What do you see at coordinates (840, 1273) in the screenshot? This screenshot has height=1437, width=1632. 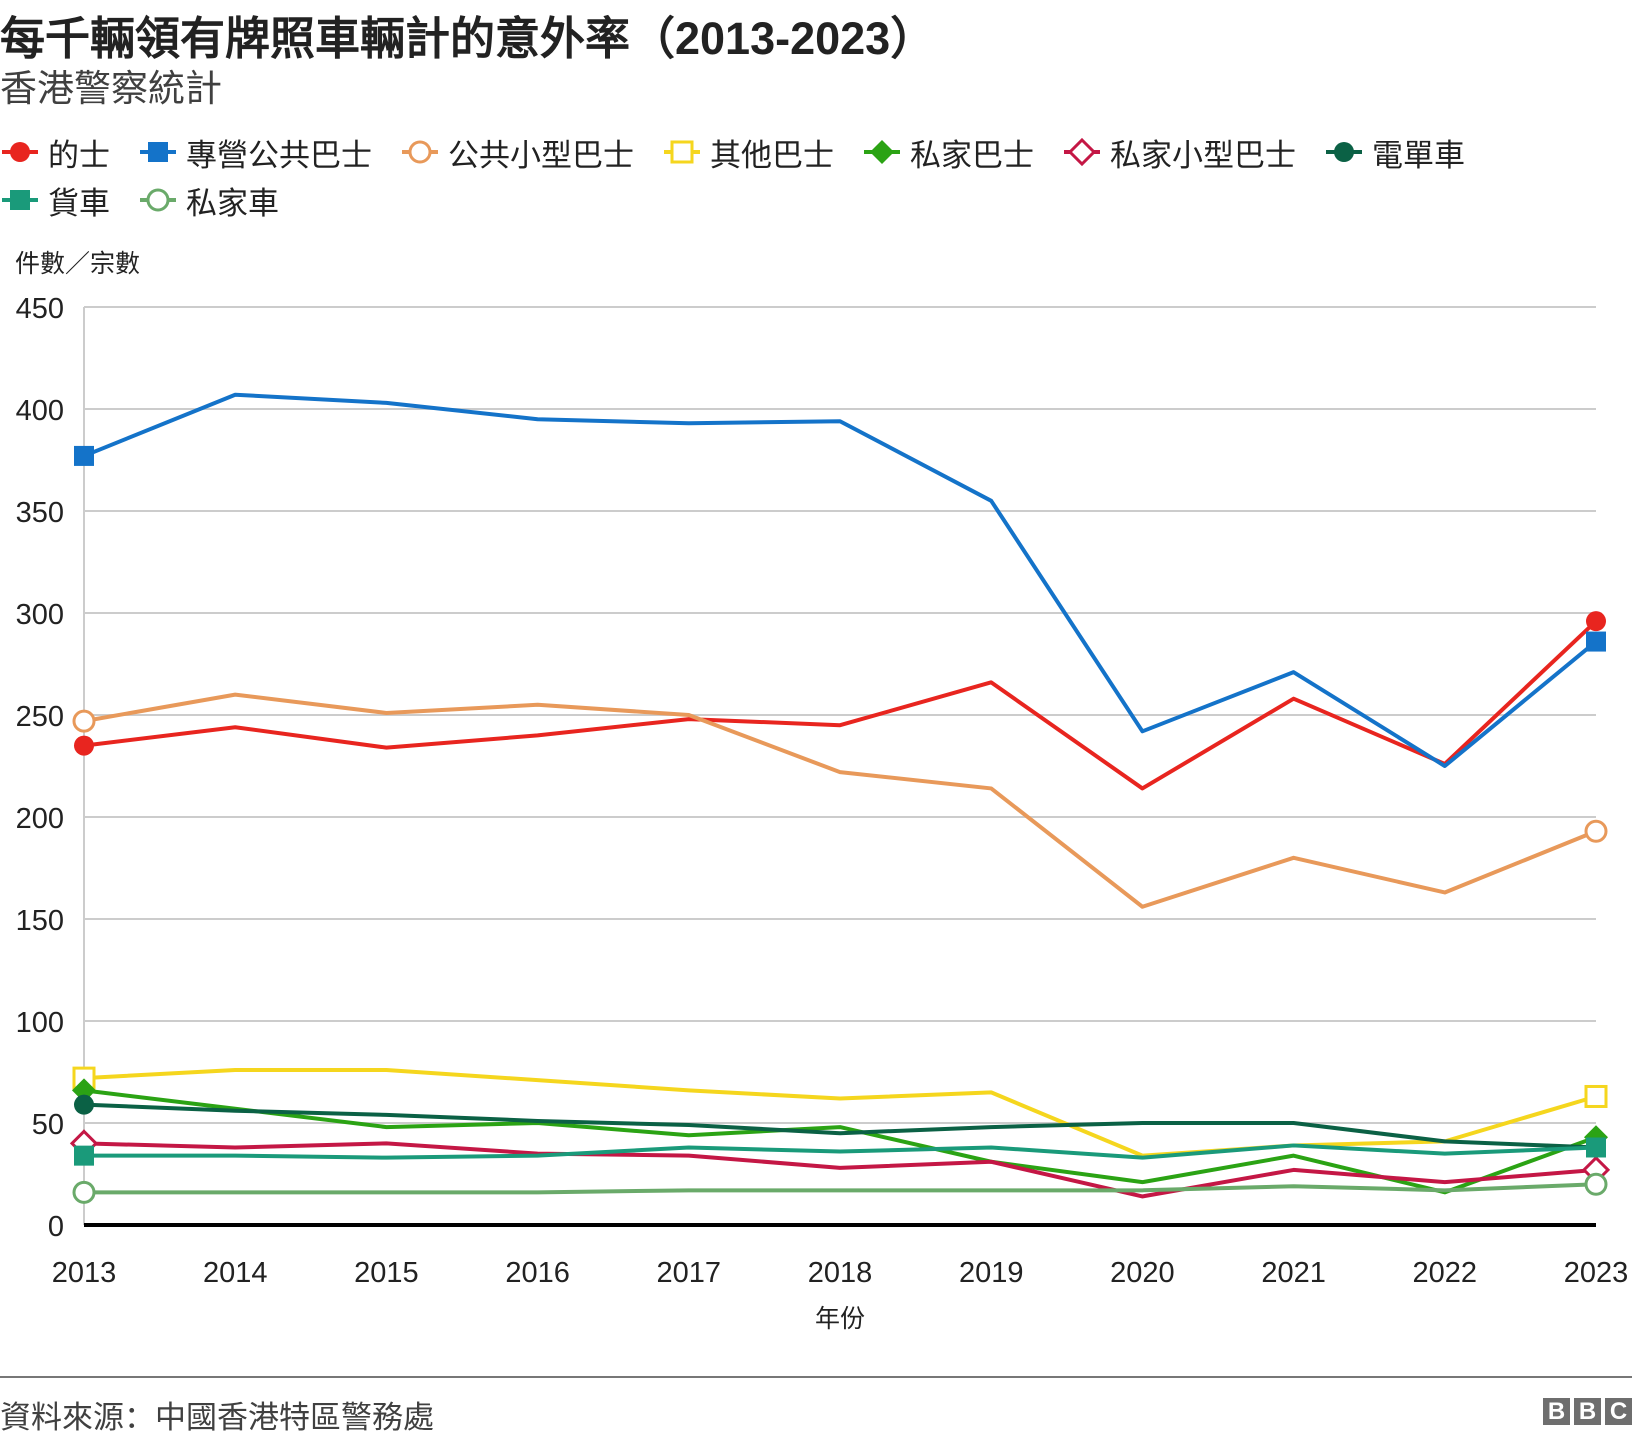 I see `x-tick-label: 2018` at bounding box center [840, 1273].